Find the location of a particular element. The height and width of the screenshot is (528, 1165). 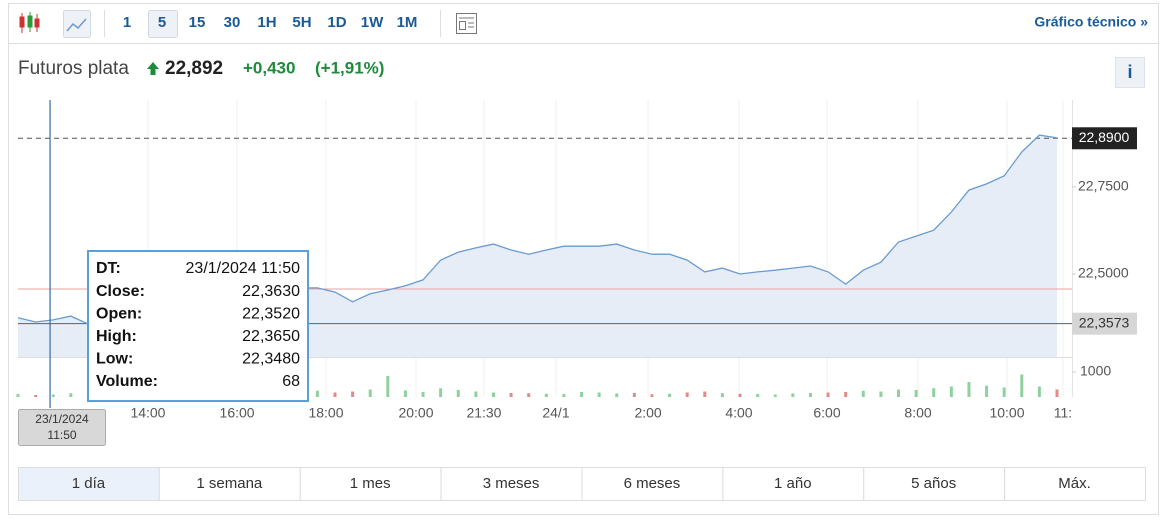

interval-button: 5 is located at coordinates (162, 22).